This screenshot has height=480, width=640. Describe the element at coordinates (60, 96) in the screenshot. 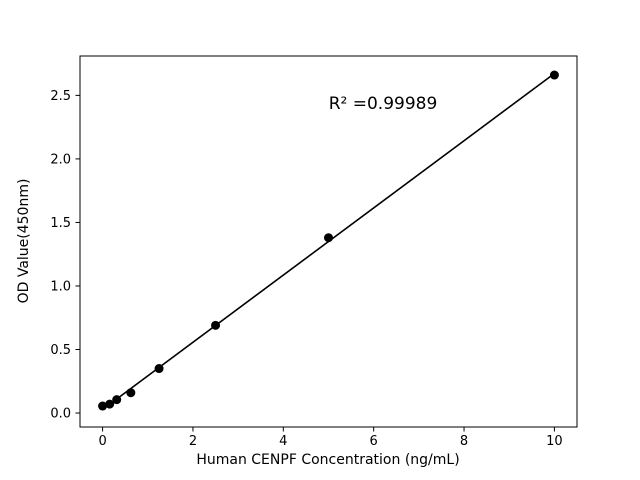

I see `y-tick-label: 2.5` at that location.